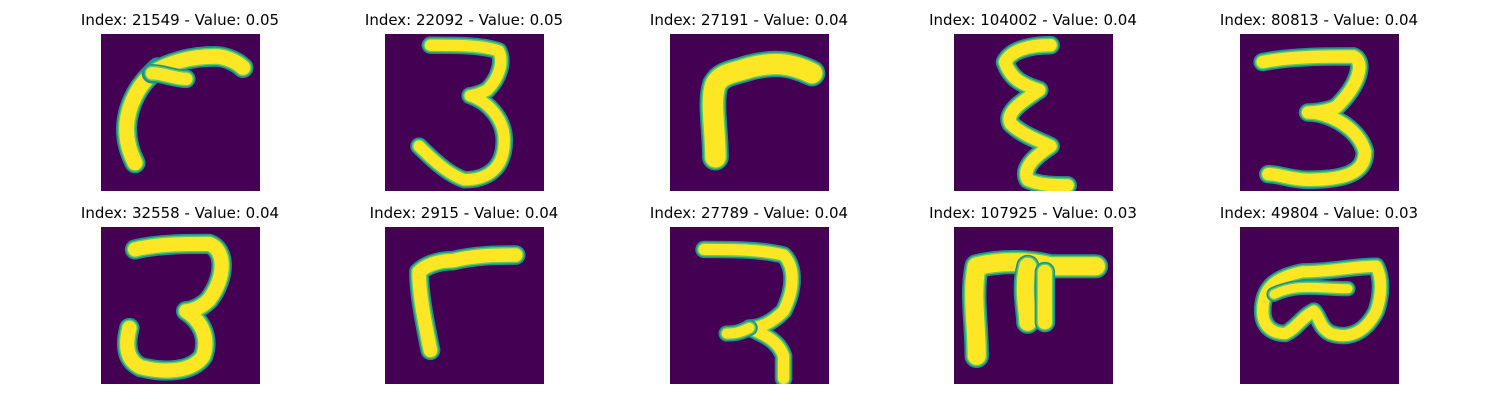  I want to click on panel-title: Index: 107925 - Value: 0.03, so click(1033, 213).